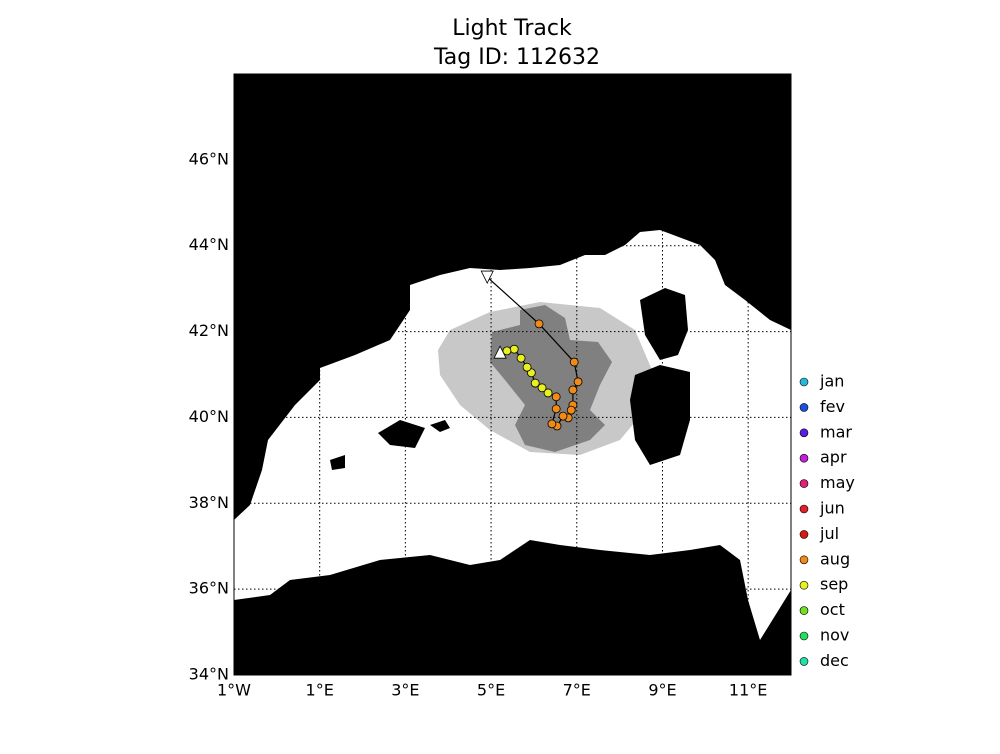  What do you see at coordinates (834, 660) in the screenshot?
I see `legend-label: dec` at bounding box center [834, 660].